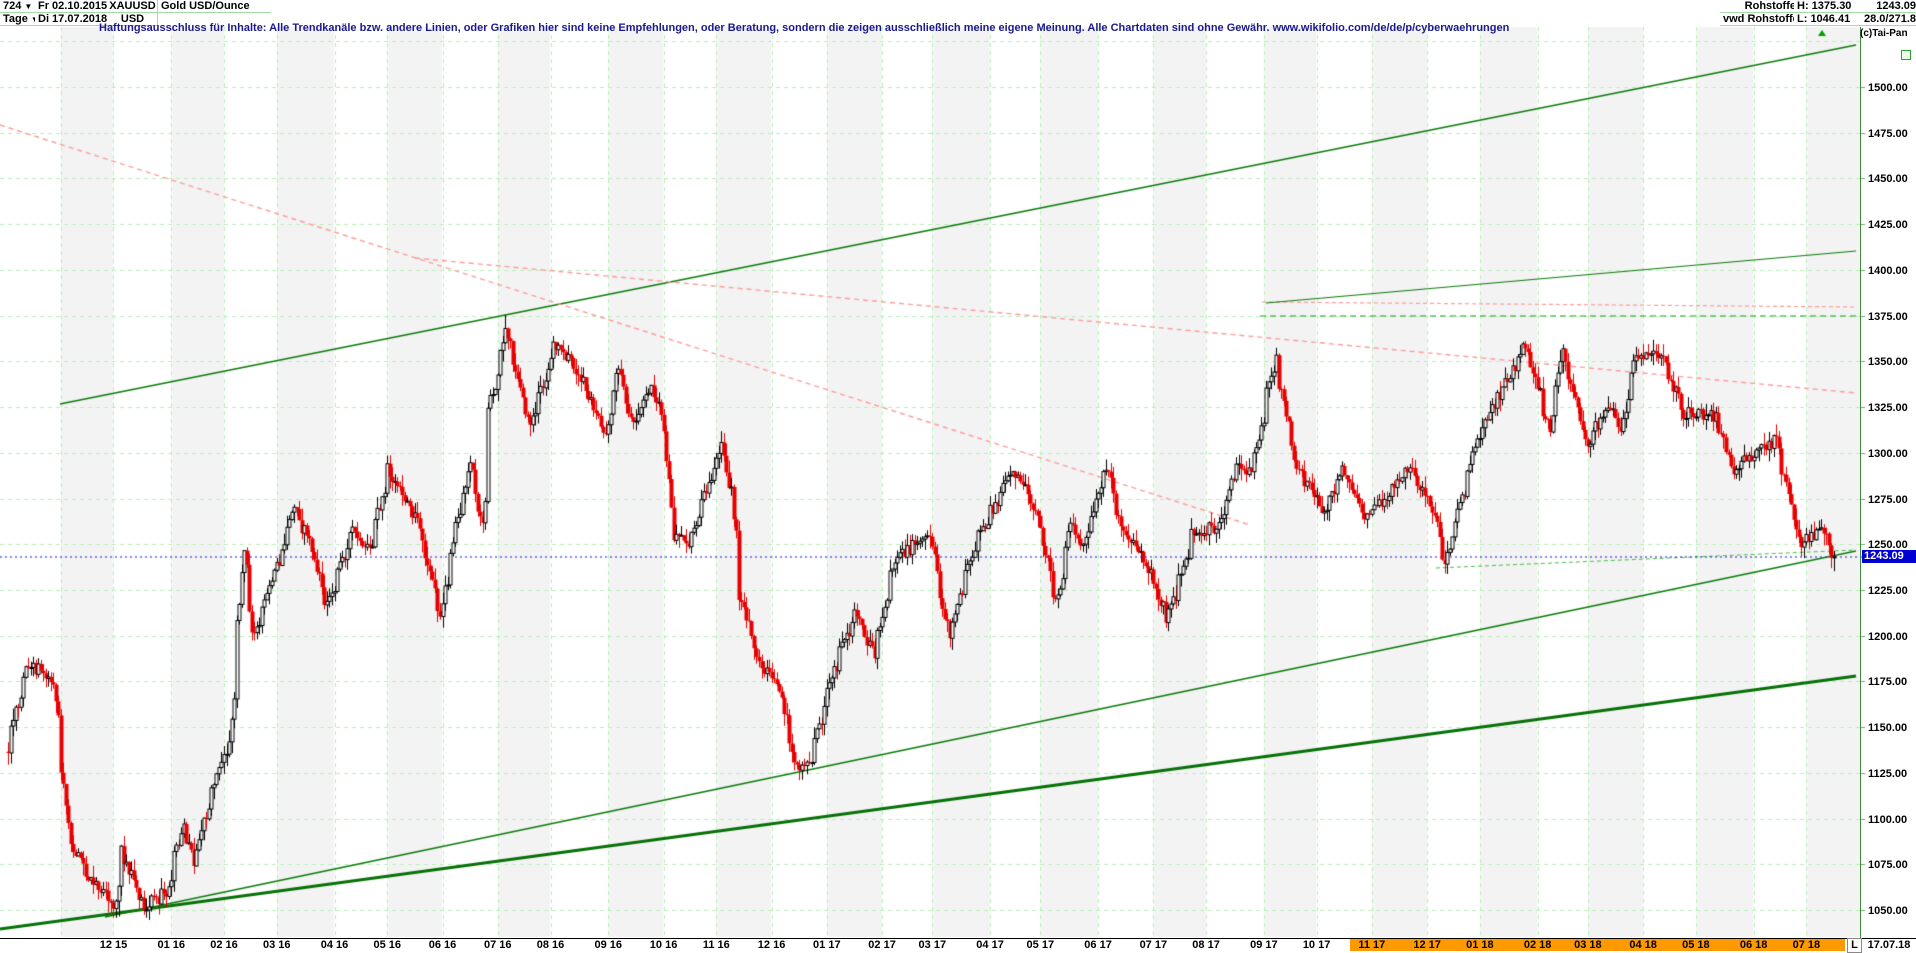 The width and height of the screenshot is (1916, 953). What do you see at coordinates (442, 945) in the screenshot?
I see `x-axis-label: 06 16` at bounding box center [442, 945].